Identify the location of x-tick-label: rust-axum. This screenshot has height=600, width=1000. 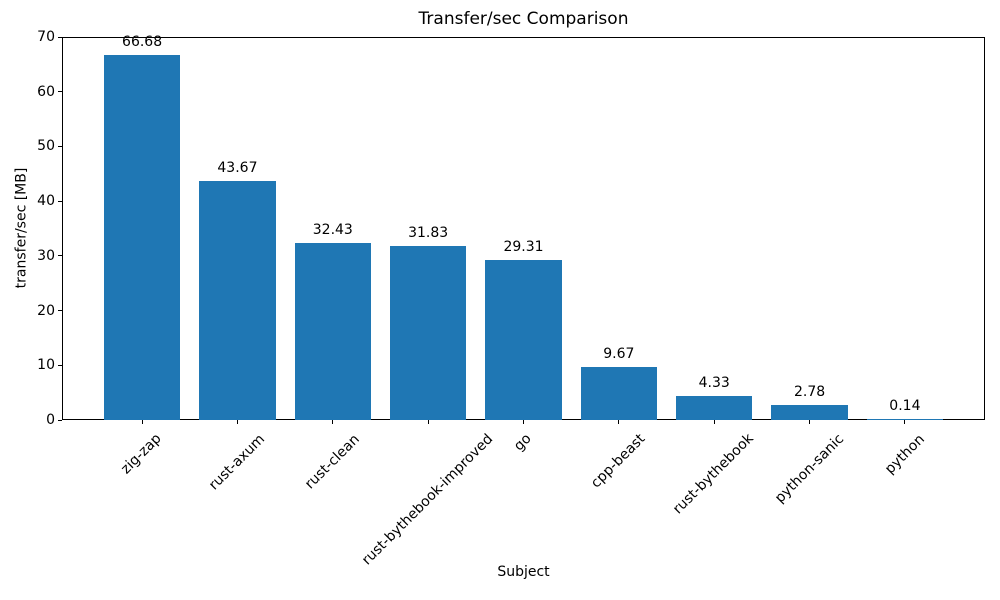
(237, 462).